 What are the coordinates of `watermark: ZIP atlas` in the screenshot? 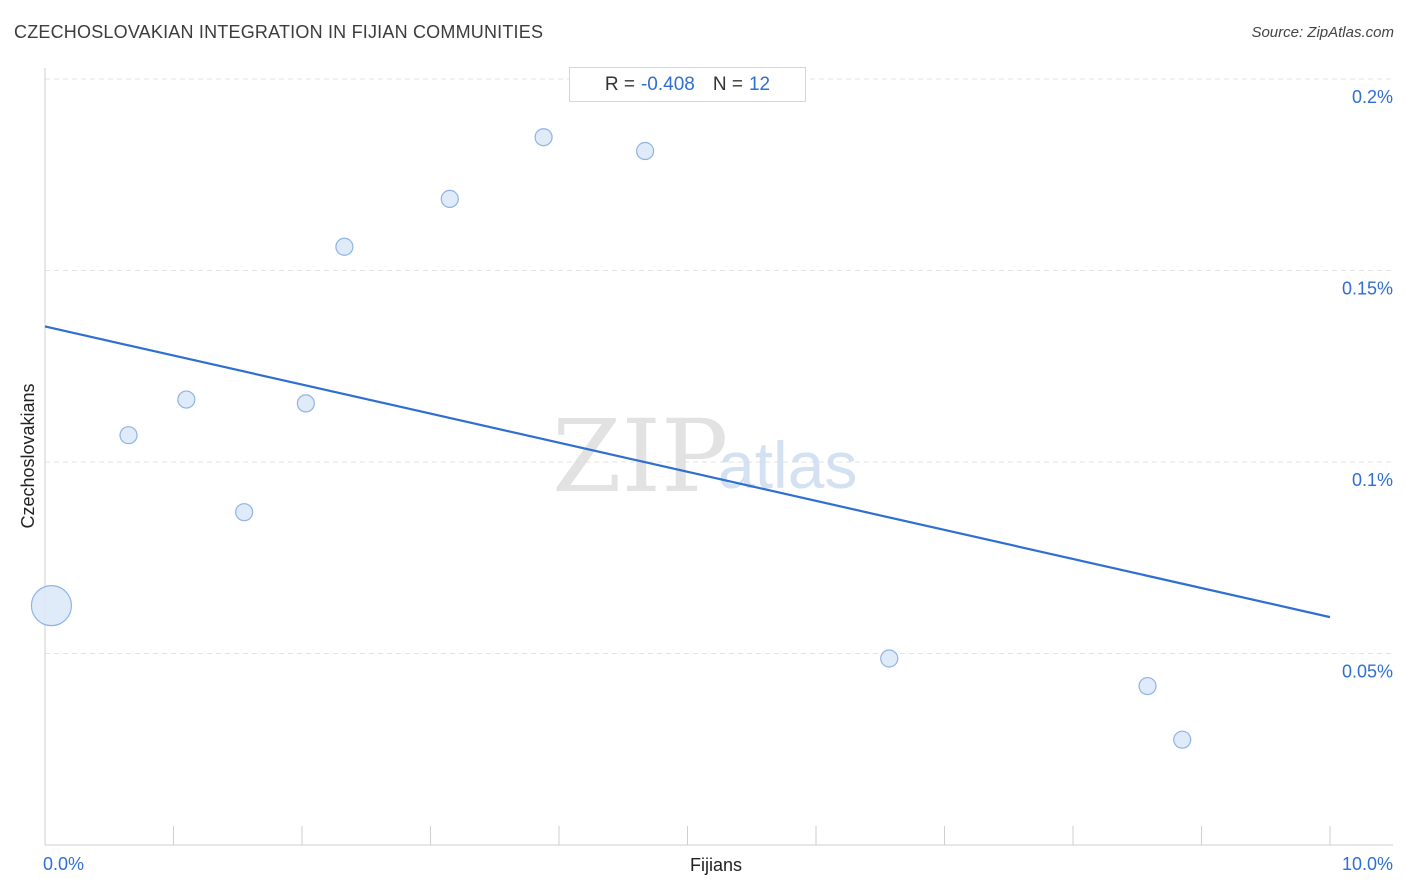 It's located at (704, 456).